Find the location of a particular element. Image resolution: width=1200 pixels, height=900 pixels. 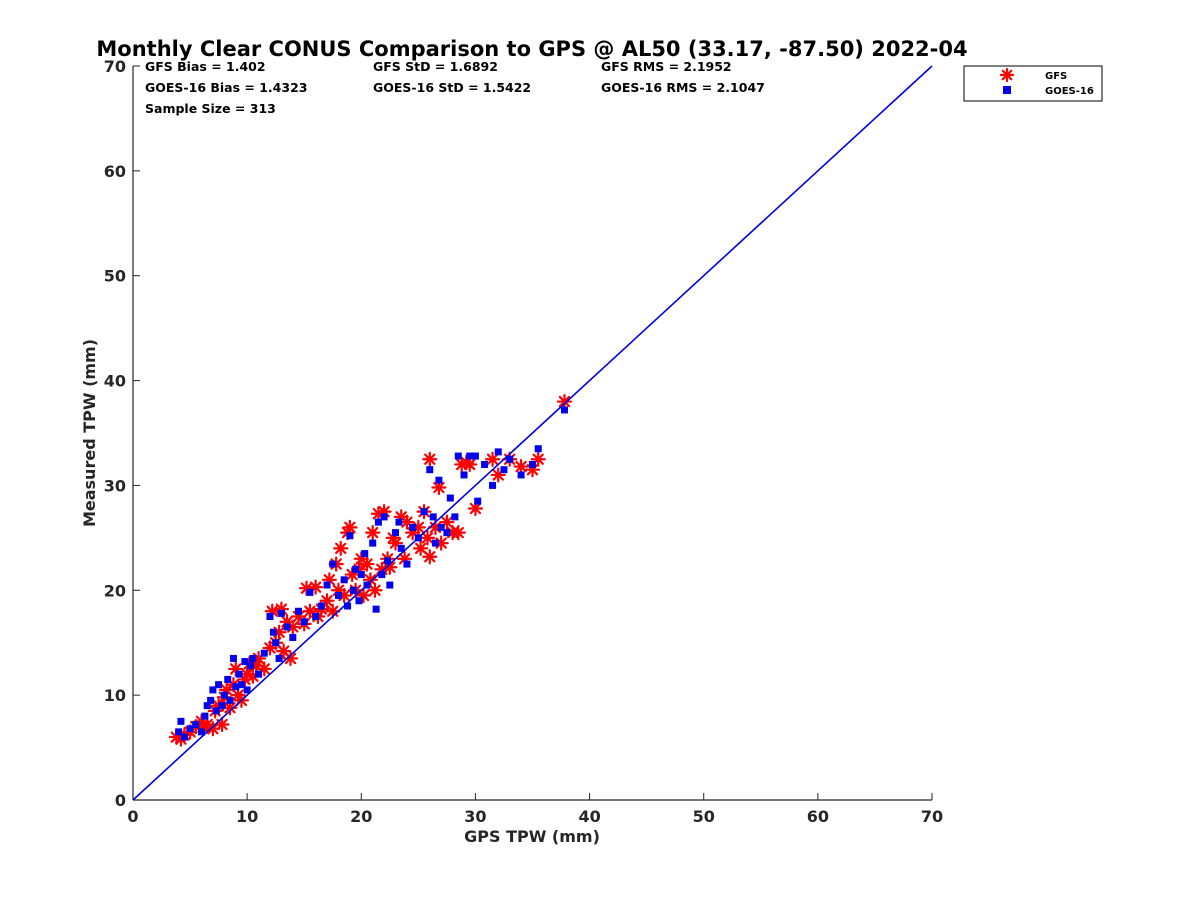

y-tick-label: 30 is located at coordinates (115, 485).